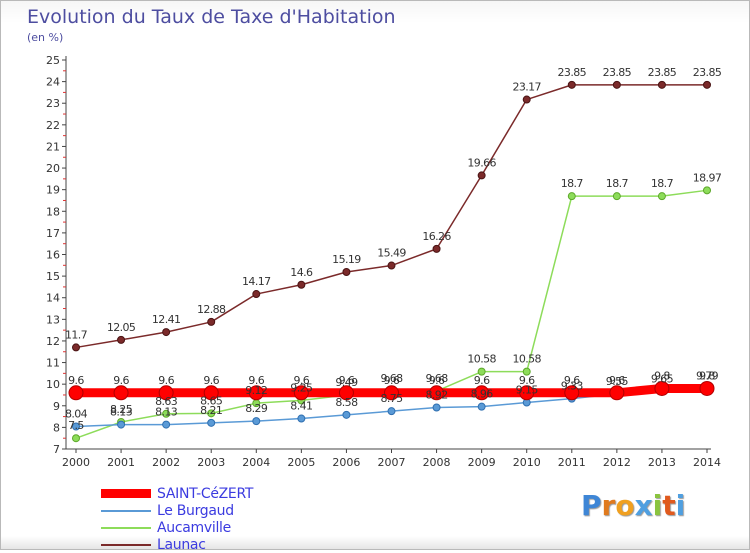 The image size is (750, 553). What do you see at coordinates (346, 259) in the screenshot?
I see `data-label-launac: 15.19` at bounding box center [346, 259].